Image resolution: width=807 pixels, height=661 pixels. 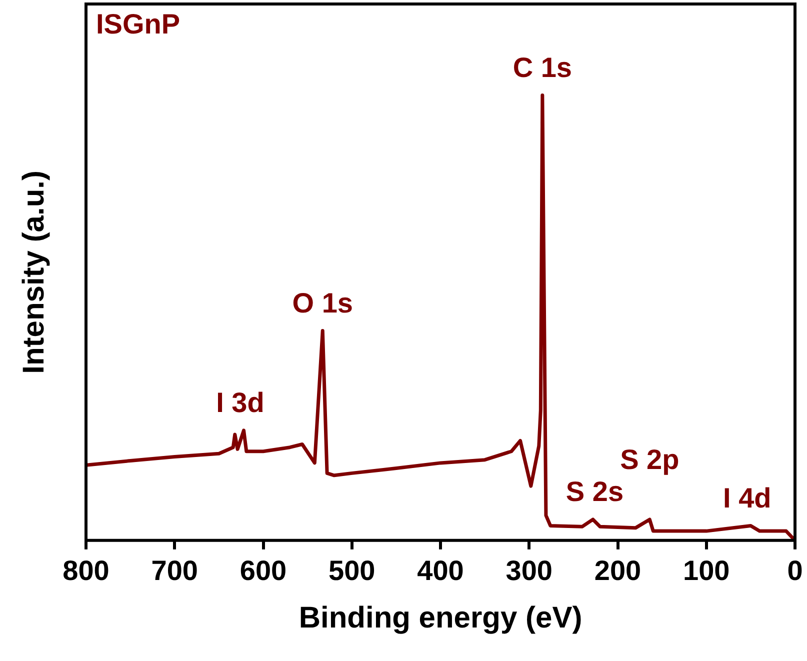 What do you see at coordinates (263, 570) in the screenshot?
I see `x-tick-label: 600` at bounding box center [263, 570].